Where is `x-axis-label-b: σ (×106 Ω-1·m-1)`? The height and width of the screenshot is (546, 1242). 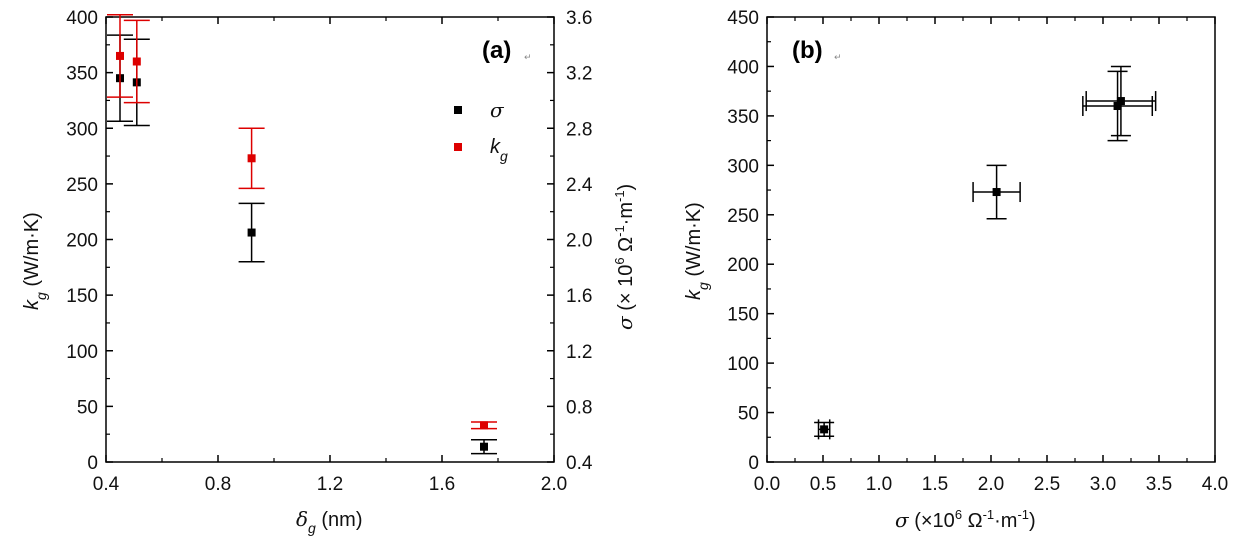
x-axis-label-b: σ (×106 Ω-1·m-1) is located at coordinates (965, 519).